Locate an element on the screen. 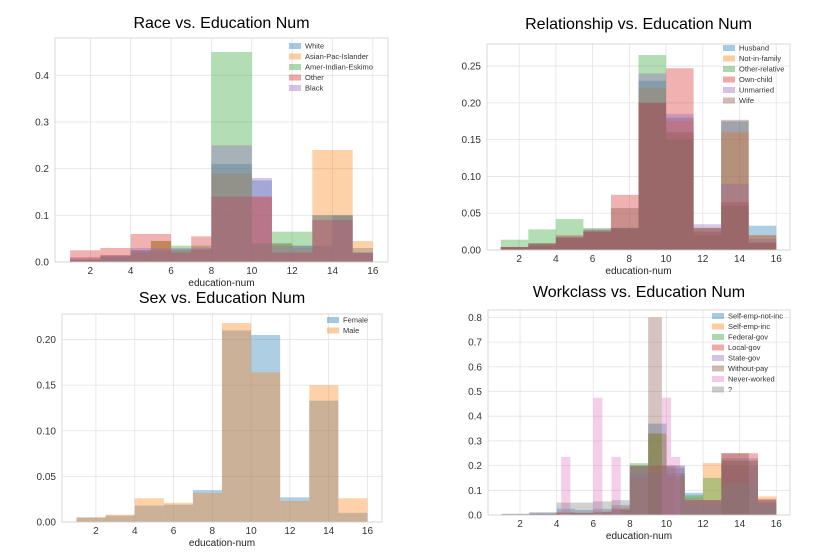  series-black is located at coordinates (221, 203).